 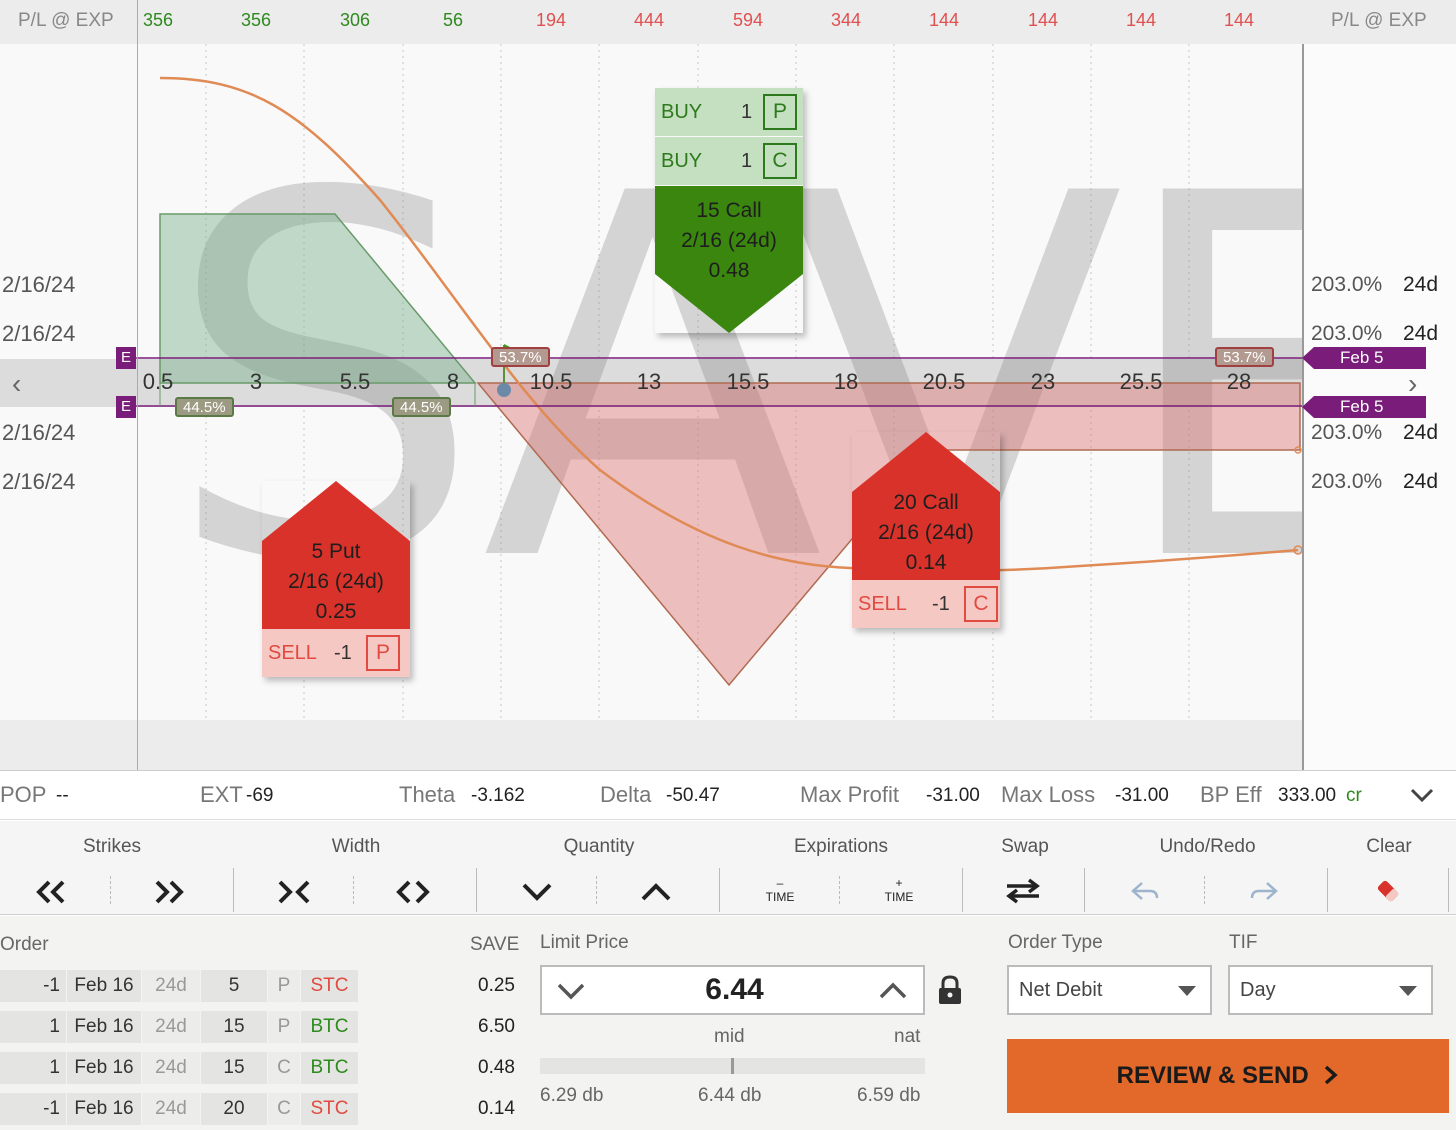 I want to click on narrow-icon, so click(x=294, y=892).